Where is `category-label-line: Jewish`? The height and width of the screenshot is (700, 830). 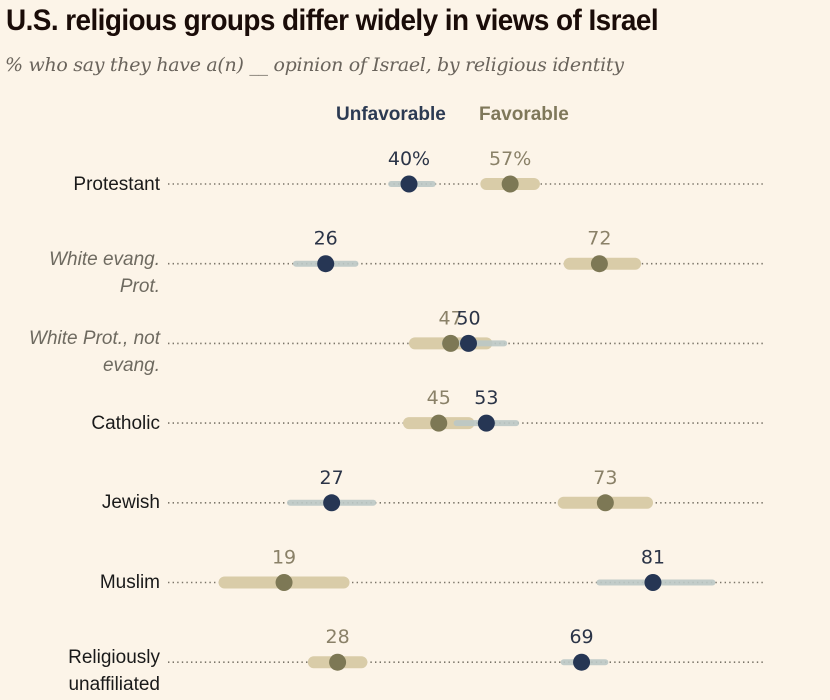
category-label-line: Jewish is located at coordinates (130, 503).